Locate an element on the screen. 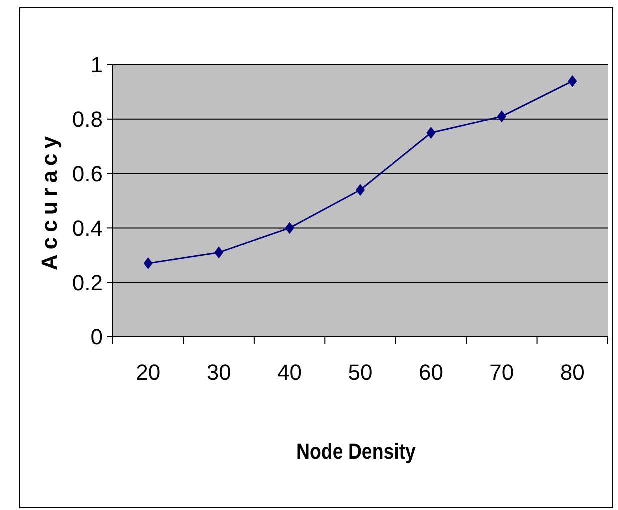  x-axis-title: Node Density is located at coordinates (356, 452).